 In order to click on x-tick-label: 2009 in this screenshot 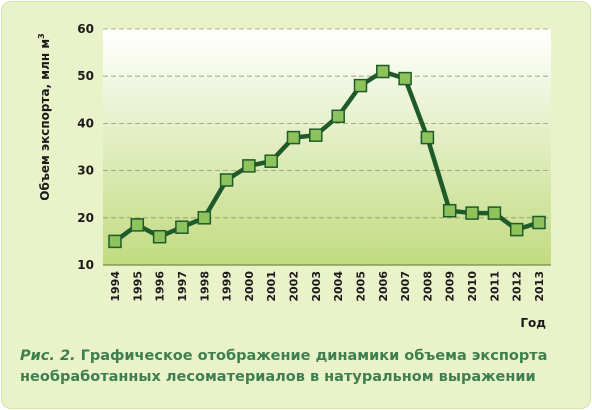, I will do `click(450, 286)`.